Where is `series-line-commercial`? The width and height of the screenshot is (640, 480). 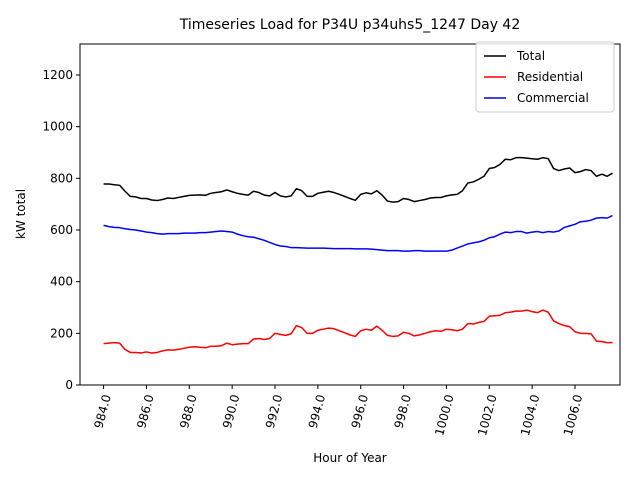
series-line-commercial is located at coordinates (358, 233).